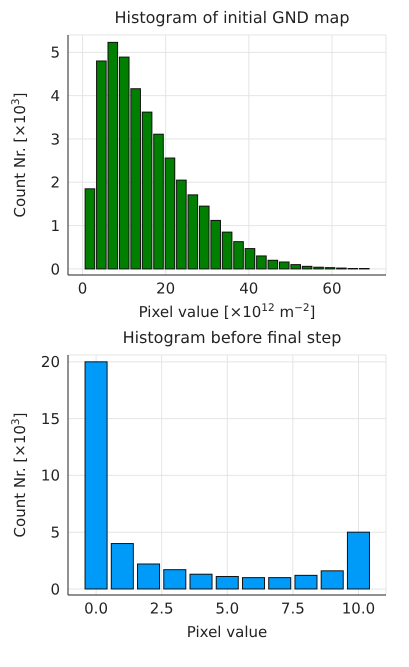 Image resolution: width=409 pixels, height=667 pixels. I want to click on y-tick-label: 2, so click(55, 183).